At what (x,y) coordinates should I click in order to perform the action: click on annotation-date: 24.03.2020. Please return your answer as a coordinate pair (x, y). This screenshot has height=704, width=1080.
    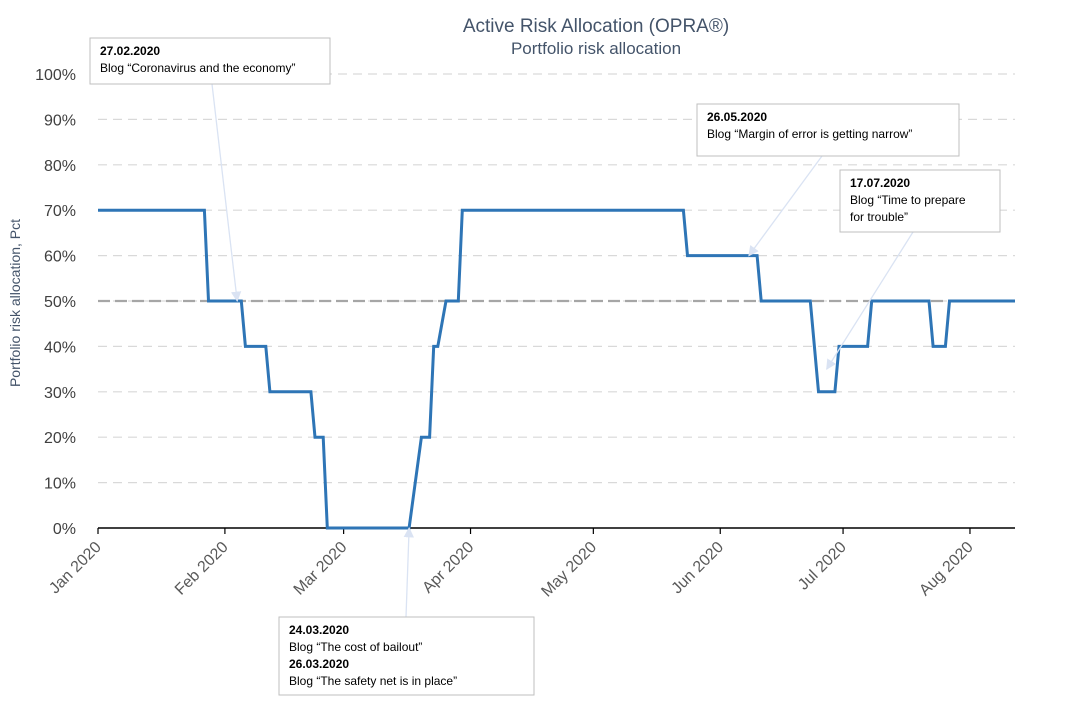
    Looking at the image, I should click on (319, 630).